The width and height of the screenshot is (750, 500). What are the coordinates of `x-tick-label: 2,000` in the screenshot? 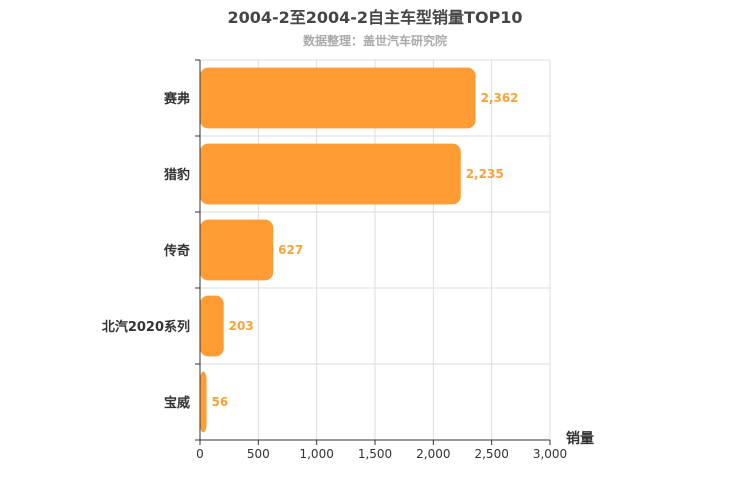 It's located at (433, 454).